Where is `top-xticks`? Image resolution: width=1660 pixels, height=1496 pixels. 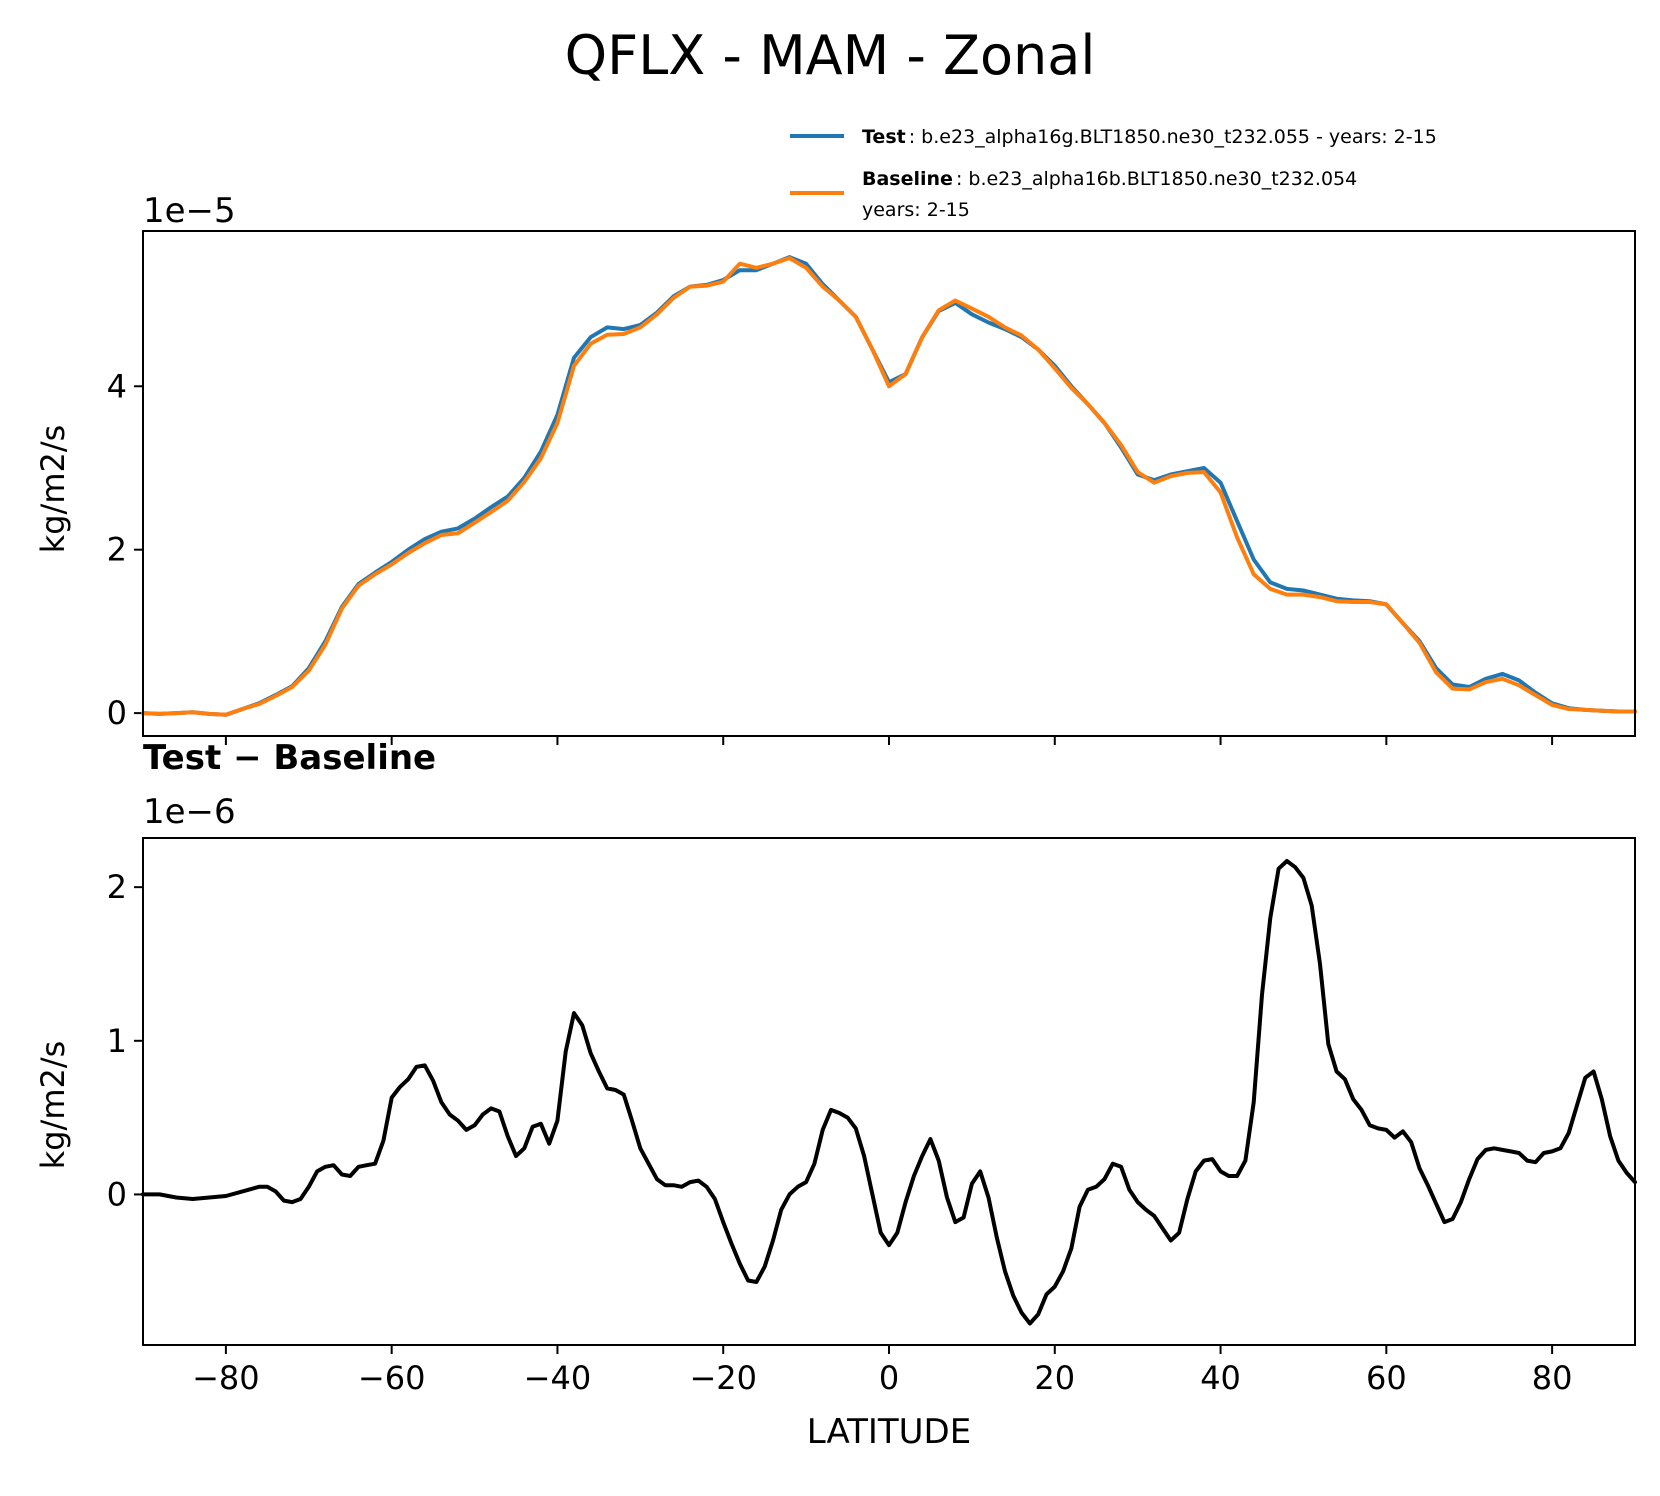
top-xticks is located at coordinates (889, 740).